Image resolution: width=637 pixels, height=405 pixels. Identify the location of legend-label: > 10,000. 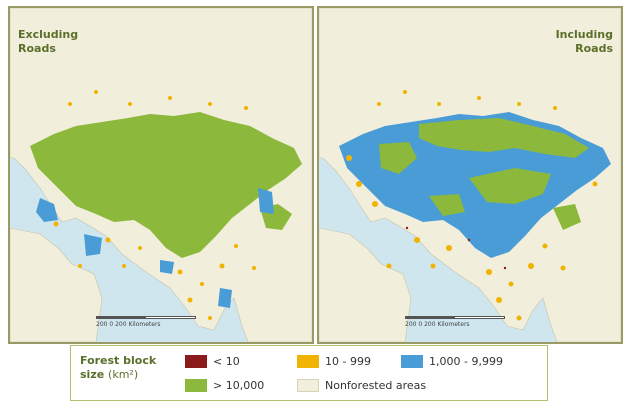
(239, 385).